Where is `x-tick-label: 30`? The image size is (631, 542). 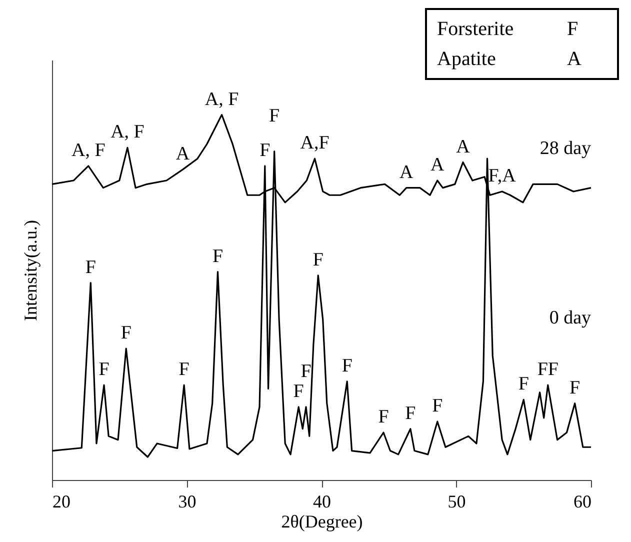 x-tick-label: 30 is located at coordinates (187, 502).